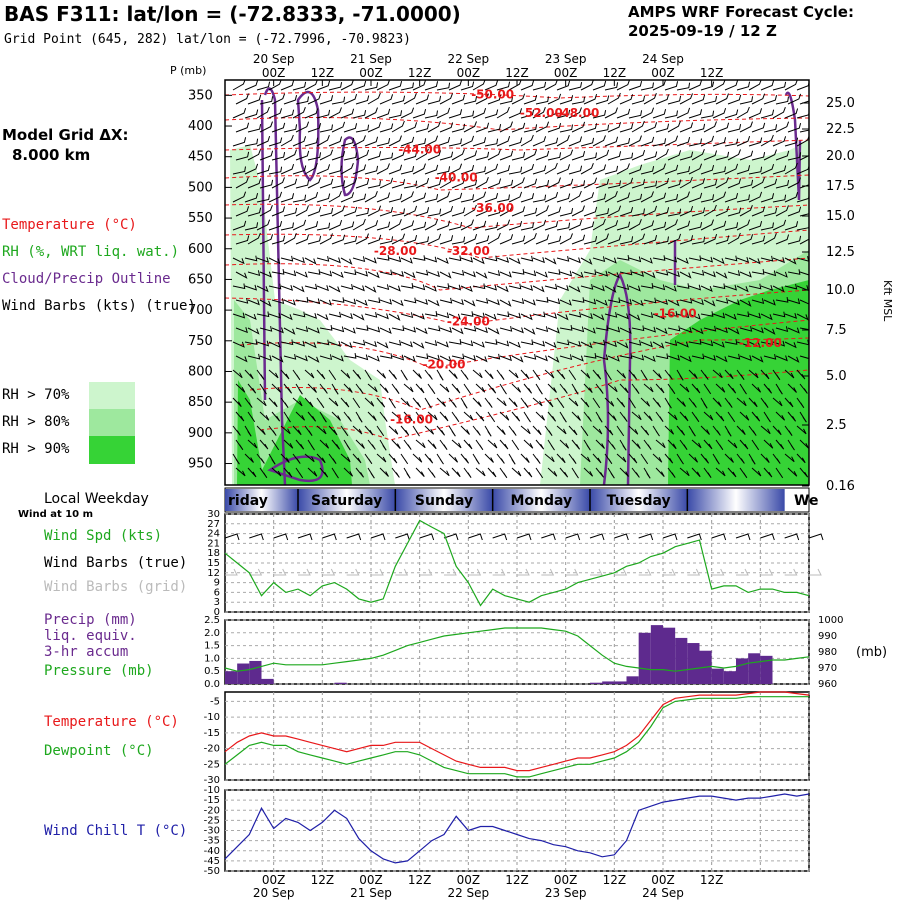 The image size is (900, 900). Describe the element at coordinates (887, 301) in the screenshot. I see `height-axis-title: Kft MSL` at that location.